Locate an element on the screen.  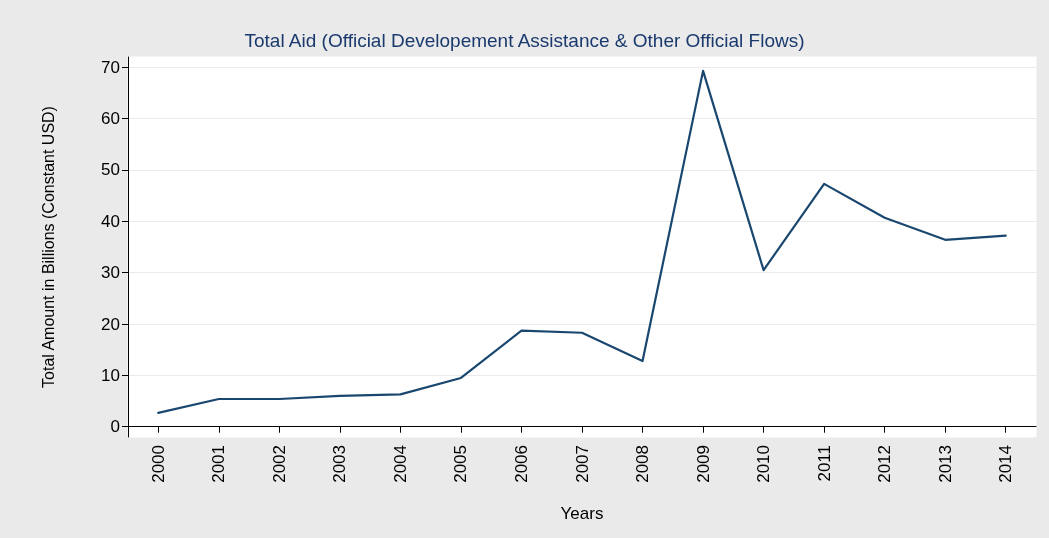
x-tick-label: 2011 is located at coordinates (824, 463).